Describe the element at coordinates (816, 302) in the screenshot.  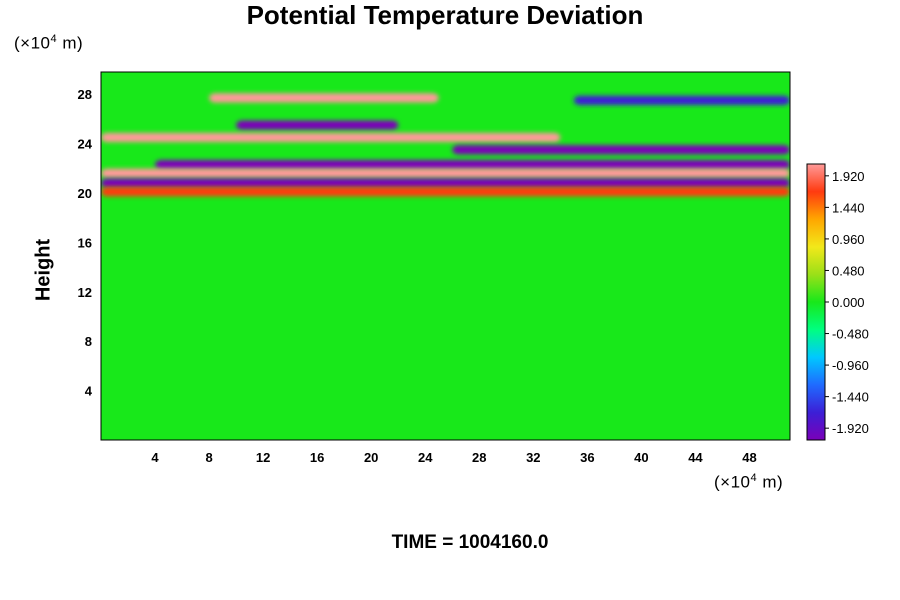
I see `colorbar-strip` at that location.